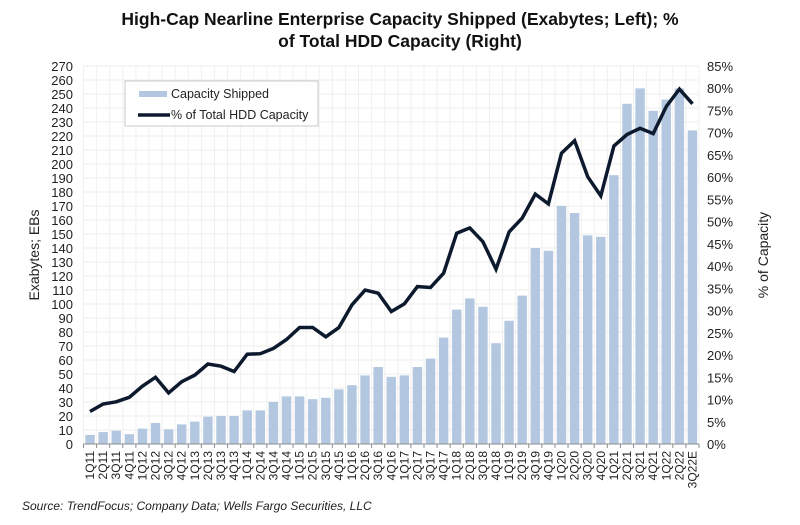 The image size is (800, 525). What do you see at coordinates (587, 339) in the screenshot?
I see `bar-3Q20` at bounding box center [587, 339].